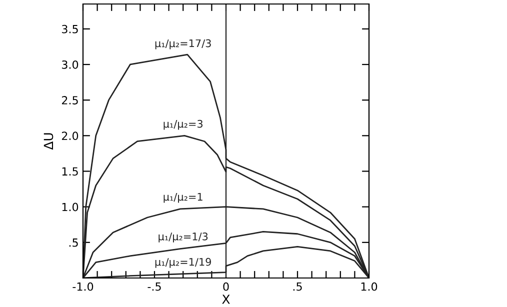 The width and height of the screenshot is (507, 307). Describe the element at coordinates (49, 141) in the screenshot. I see `y-axis-title: ΔU` at that location.